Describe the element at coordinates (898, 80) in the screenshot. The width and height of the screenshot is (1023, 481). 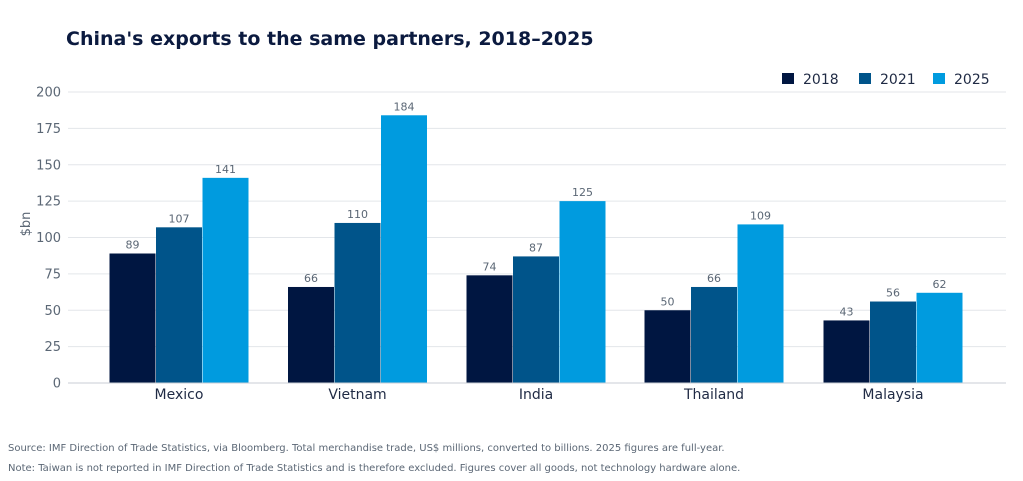
I see `legend-label-2021: 2021` at that location.